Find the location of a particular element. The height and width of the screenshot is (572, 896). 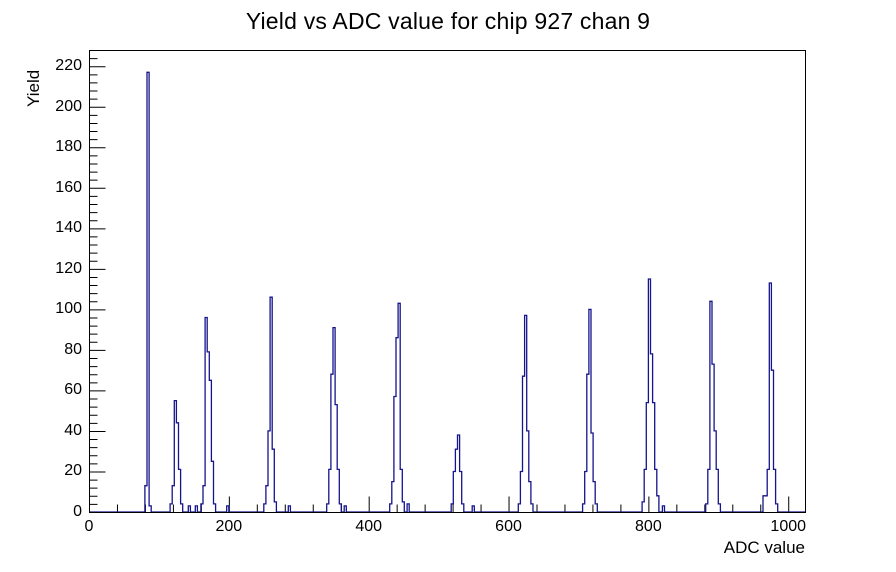

y-tick-label: 80 is located at coordinates (73, 349).